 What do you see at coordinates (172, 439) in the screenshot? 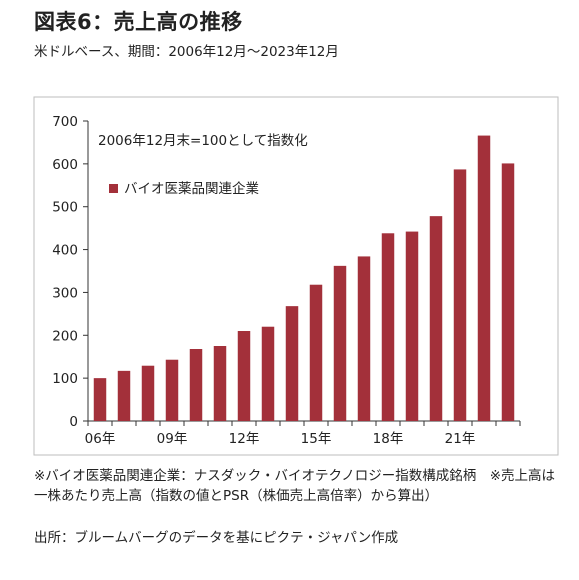
I see `x-tick-label: 09年` at bounding box center [172, 439].